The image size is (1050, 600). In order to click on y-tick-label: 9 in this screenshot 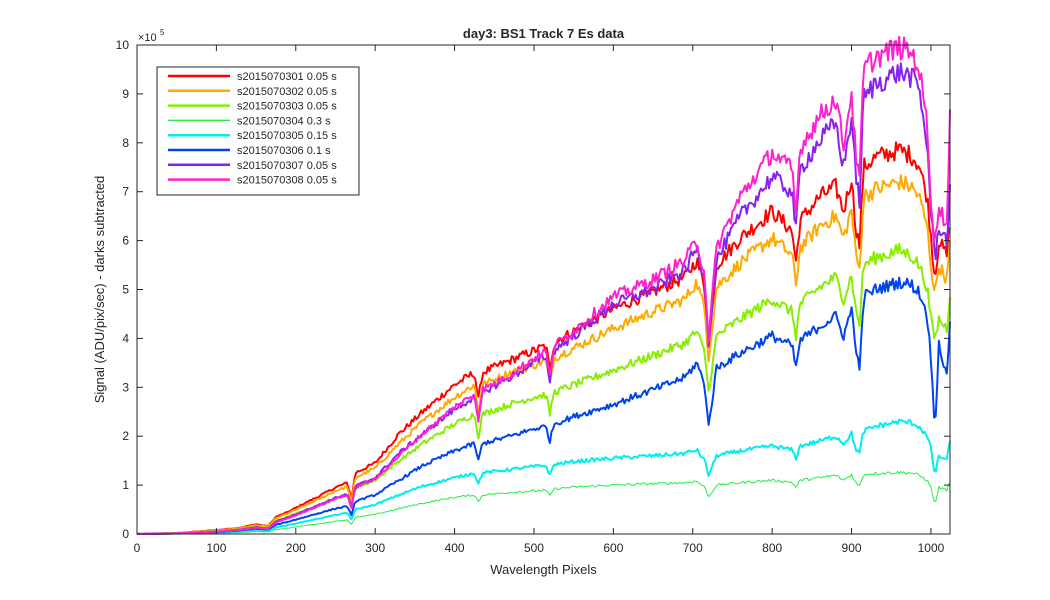, I will do `click(125, 94)`.